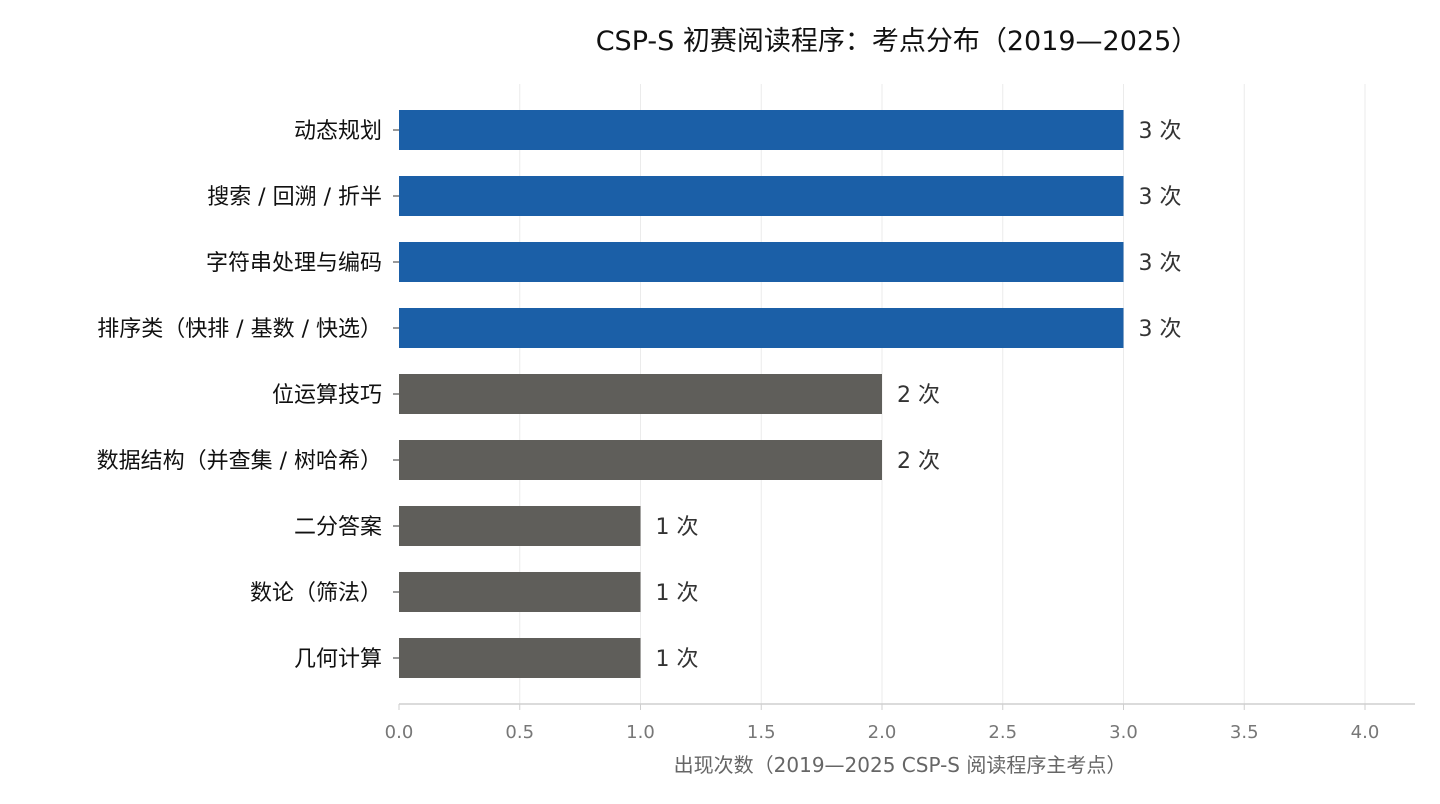 This screenshot has width=1440, height=804. Describe the element at coordinates (900, 765) in the screenshot. I see `x-axis-label: 出现次数（2019—2025 CSP-S 阅读程序主考点）` at that location.